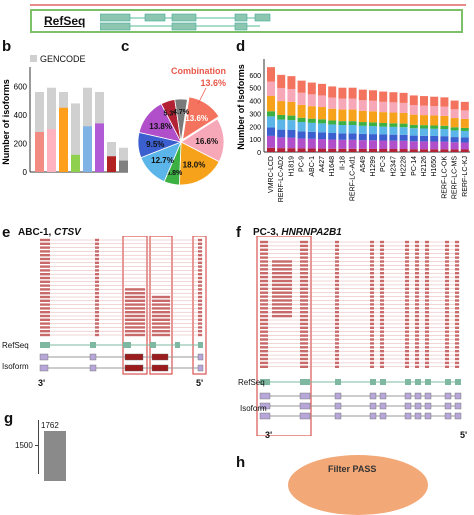  I want to click on panel-e-sample: ABC-1,, so click(36, 232).